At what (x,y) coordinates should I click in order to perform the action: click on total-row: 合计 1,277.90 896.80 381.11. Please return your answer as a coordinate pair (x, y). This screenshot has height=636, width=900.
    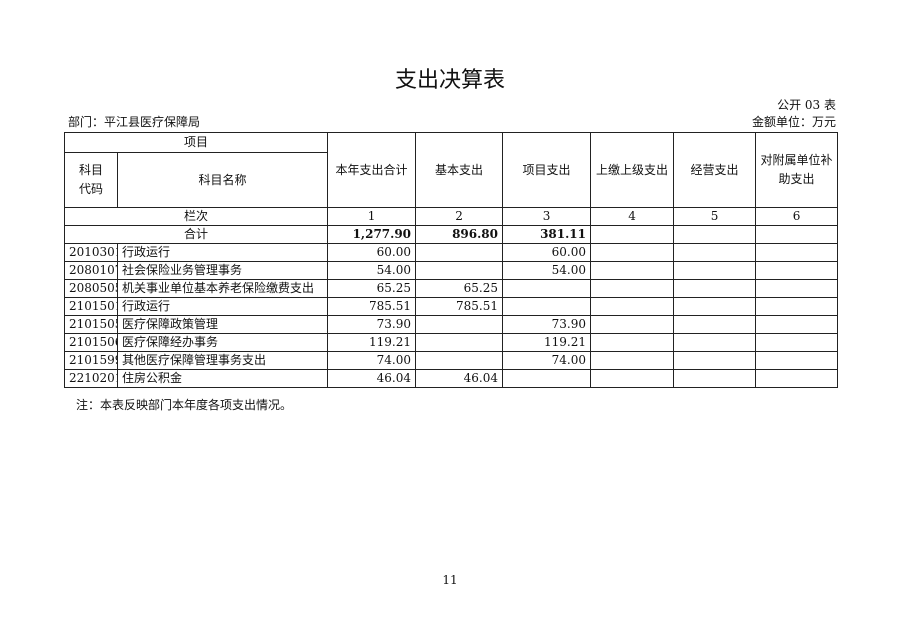
    Looking at the image, I should click on (451, 234).